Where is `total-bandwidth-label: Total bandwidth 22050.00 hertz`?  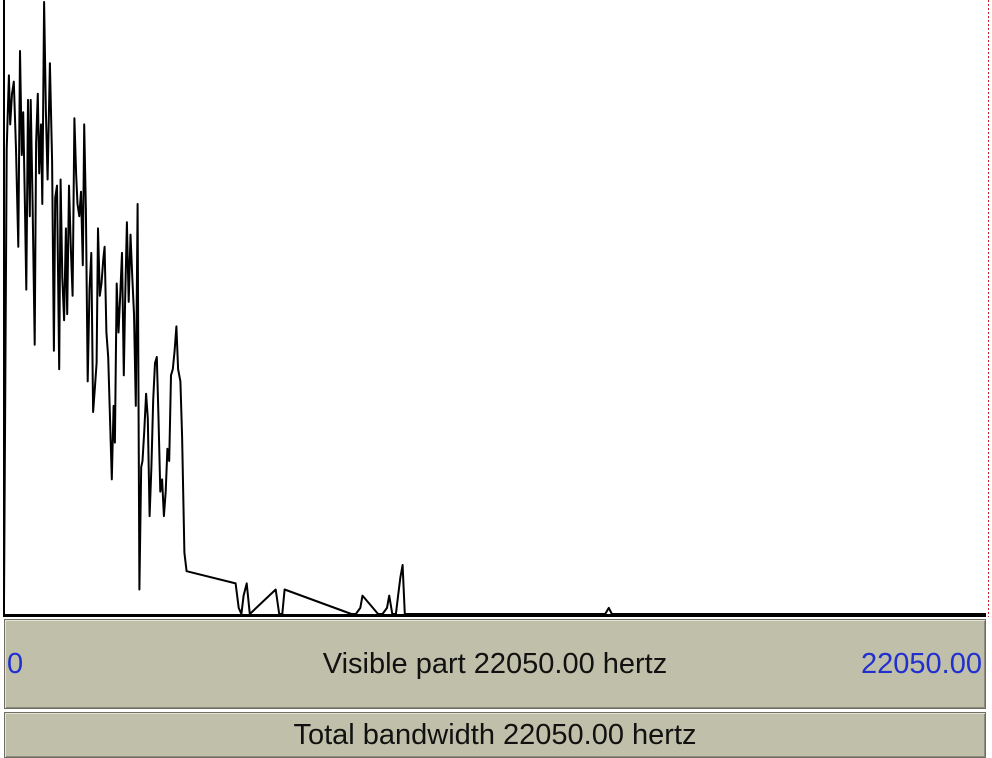 total-bandwidth-label: Total bandwidth 22050.00 hertz is located at coordinates (495, 735).